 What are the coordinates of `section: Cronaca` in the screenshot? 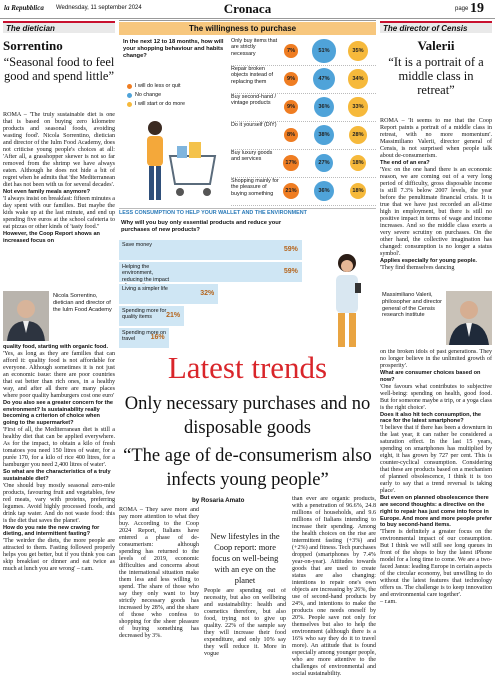 It's located at (247, 8).